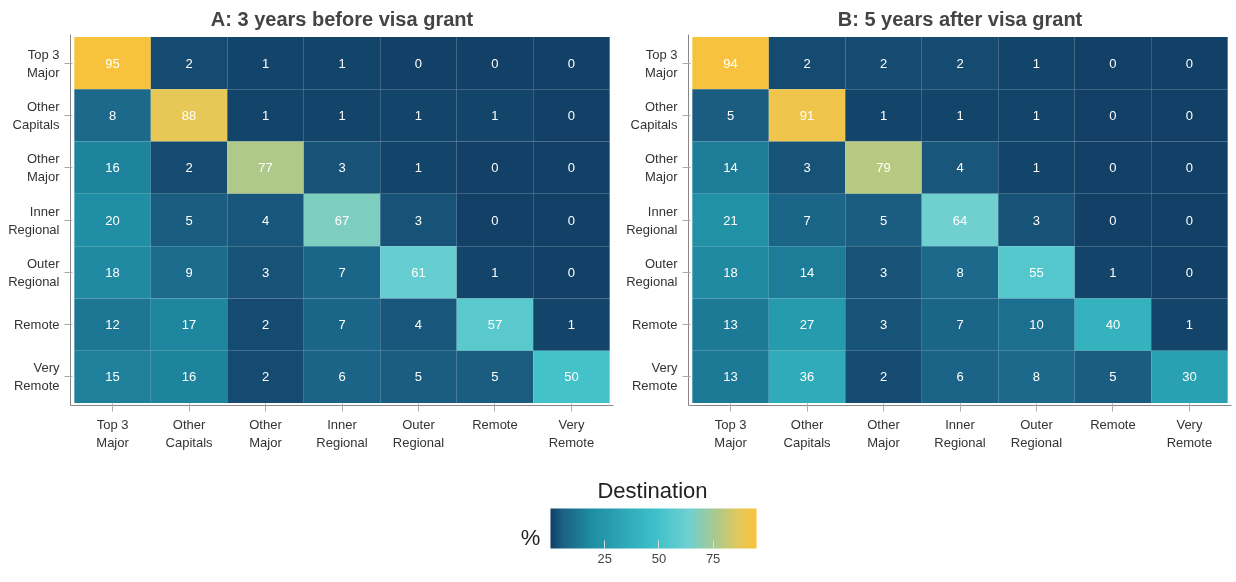 The height and width of the screenshot is (582, 1236). What do you see at coordinates (418, 272) in the screenshot?
I see `data-label: 61` at bounding box center [418, 272].